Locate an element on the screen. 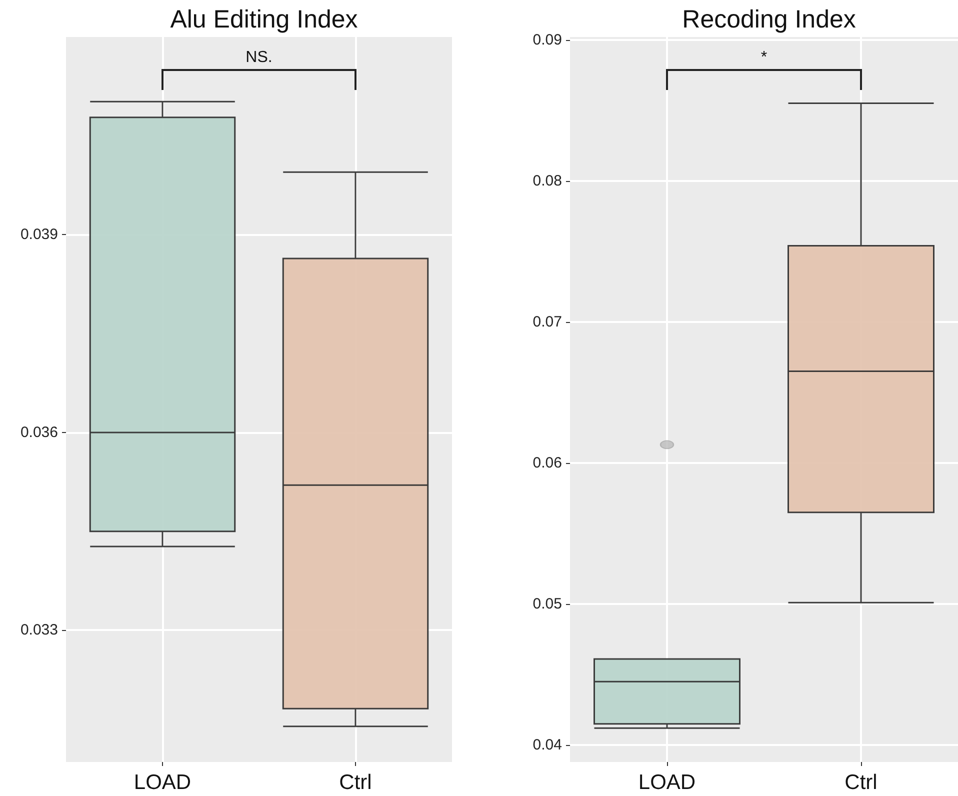 Image resolution: width=958 pixels, height=796 pixels. annotation: NS. is located at coordinates (259, 57).